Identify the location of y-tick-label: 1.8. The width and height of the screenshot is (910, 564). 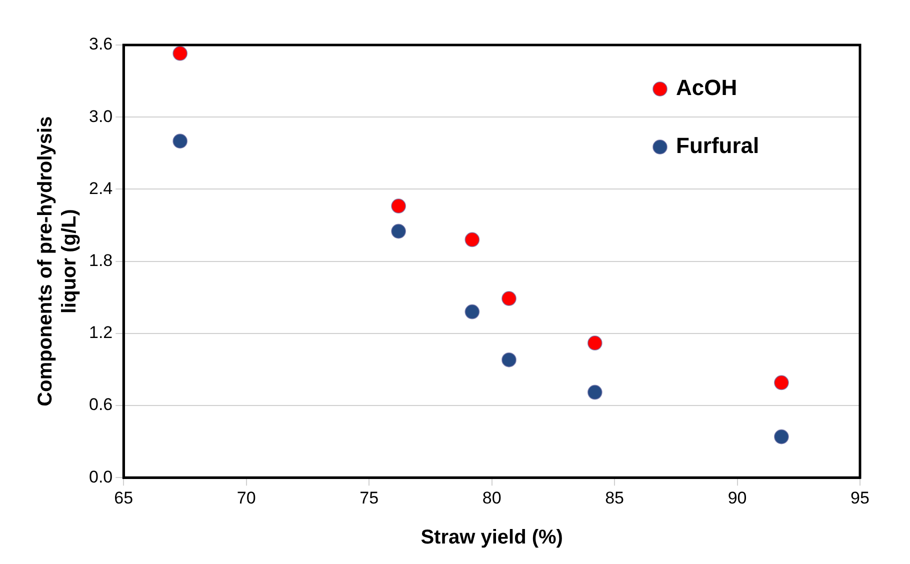
(100, 260).